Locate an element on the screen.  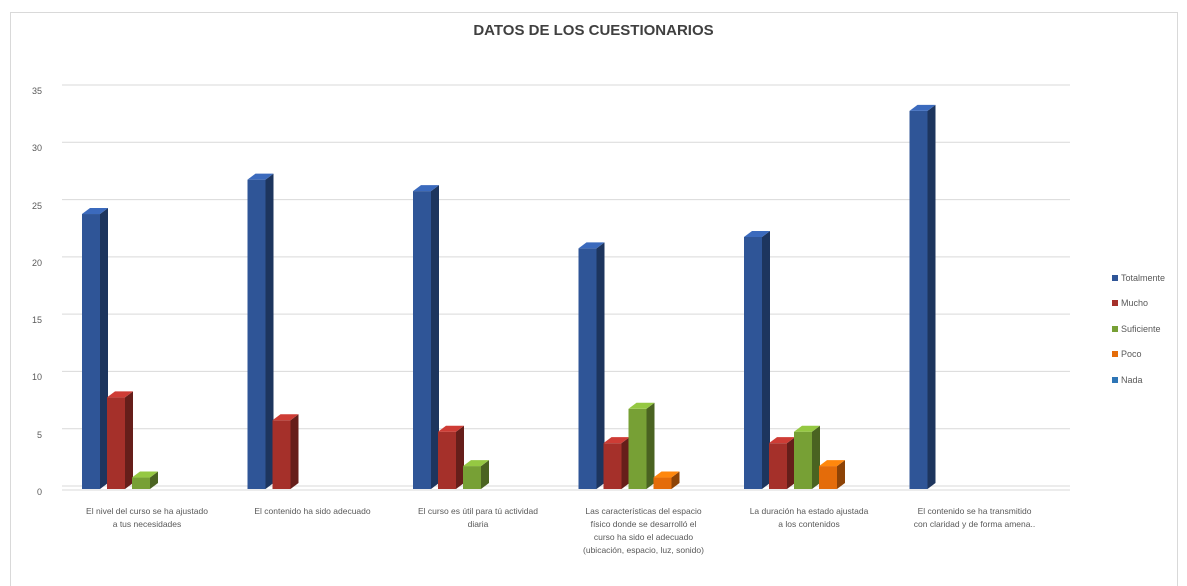
legend: Totalmente Mucho Suficiente Poco Nada is located at coordinates (1138, 329).